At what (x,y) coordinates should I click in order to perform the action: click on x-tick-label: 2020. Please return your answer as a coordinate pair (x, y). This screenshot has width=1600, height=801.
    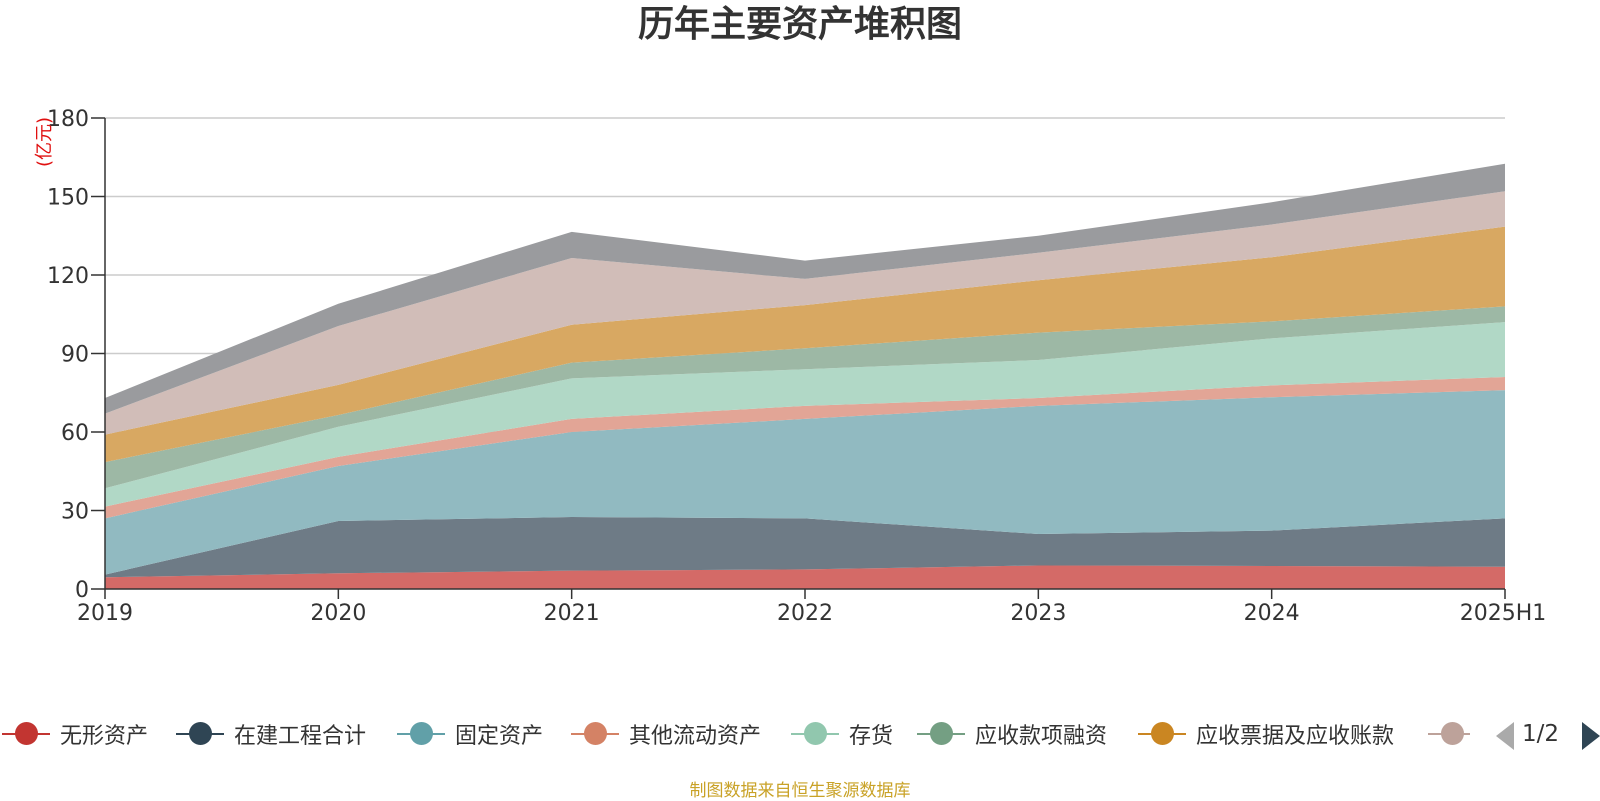
    Looking at the image, I should click on (338, 613).